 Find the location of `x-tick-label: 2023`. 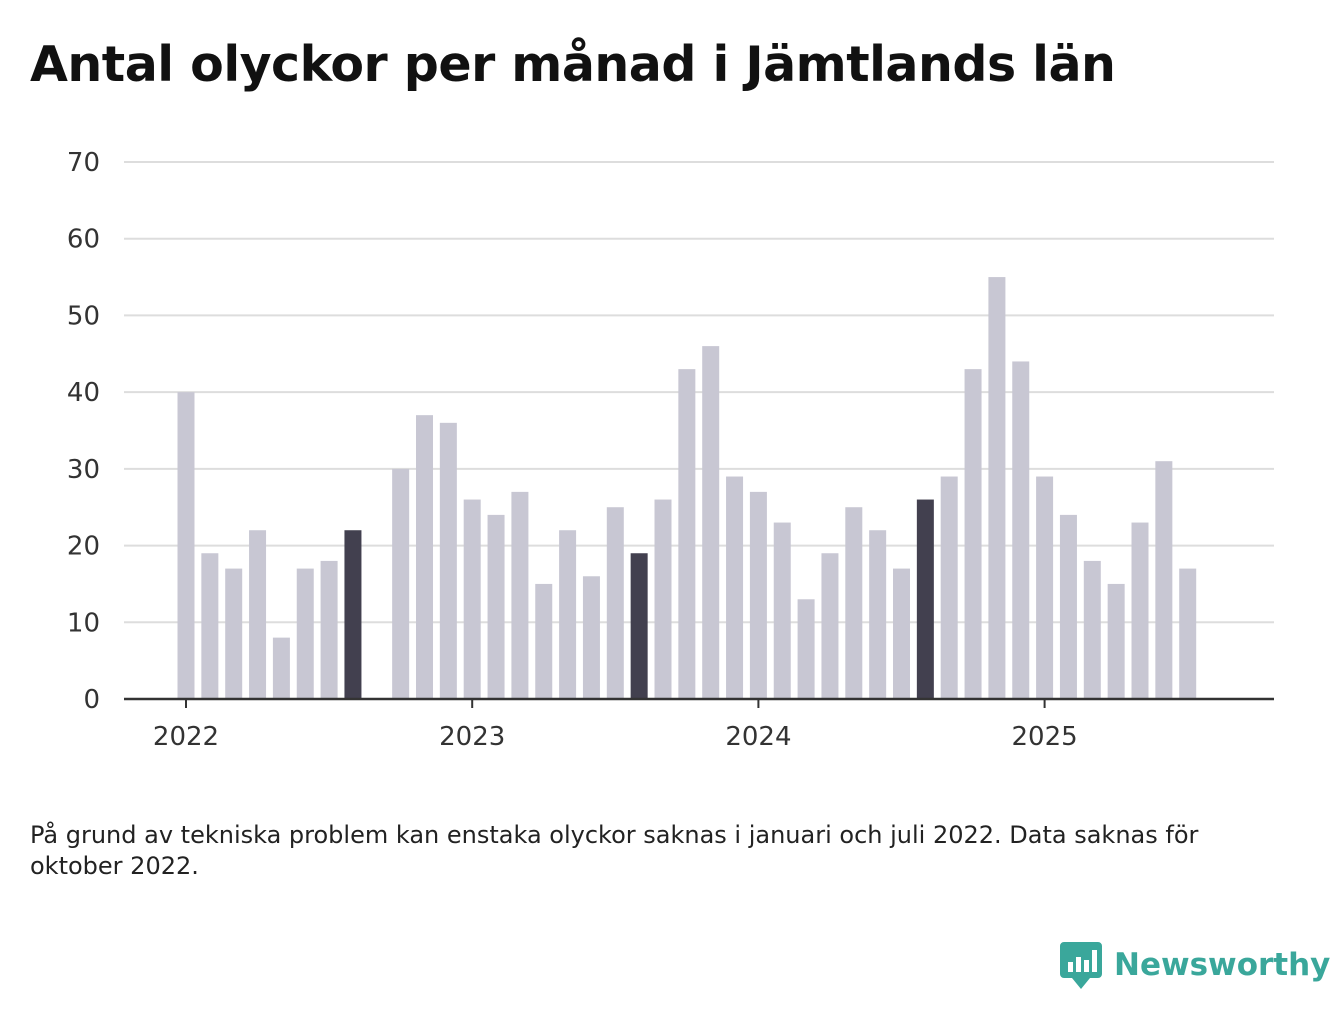

x-tick-label: 2023 is located at coordinates (472, 737).